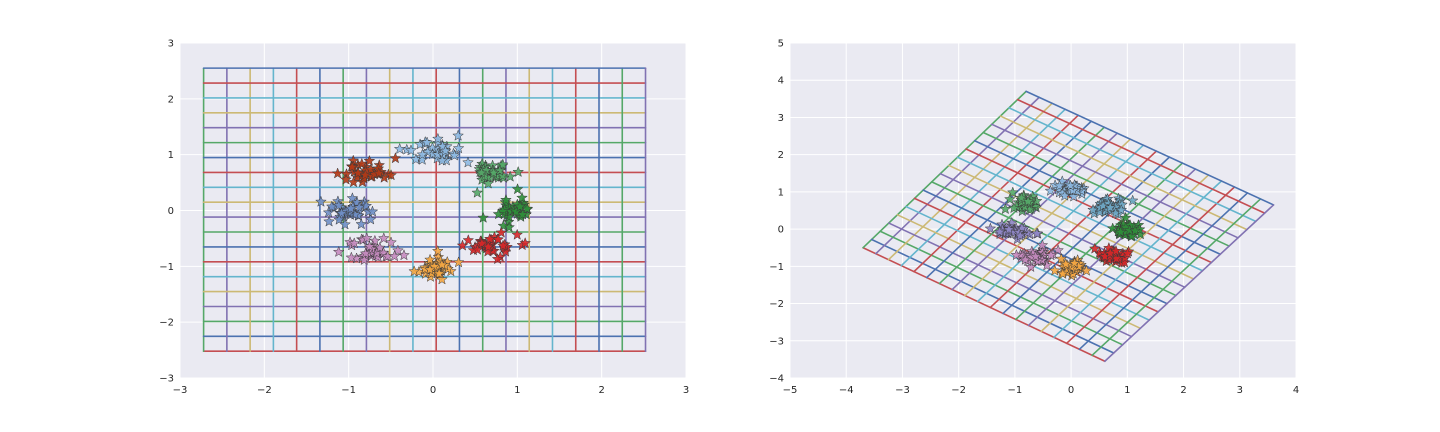 The height and width of the screenshot is (432, 1440). Describe the element at coordinates (1240, 390) in the screenshot. I see `x-tick-label: 3` at that location.